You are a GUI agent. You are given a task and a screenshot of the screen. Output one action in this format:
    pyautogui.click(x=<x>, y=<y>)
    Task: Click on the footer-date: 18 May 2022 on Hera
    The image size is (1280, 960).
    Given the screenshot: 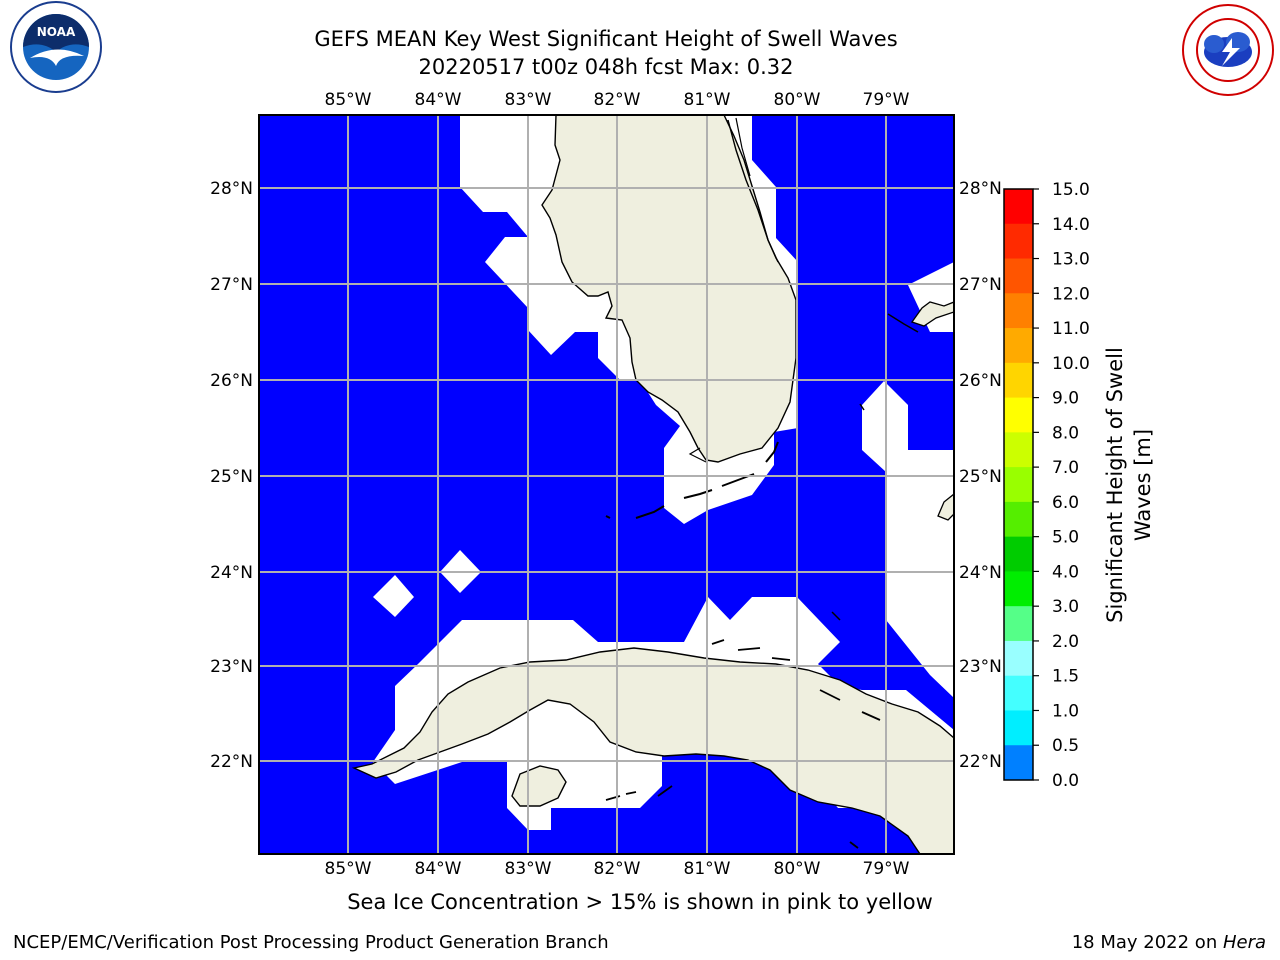 What is the action you would take?
    pyautogui.click(x=1169, y=942)
    